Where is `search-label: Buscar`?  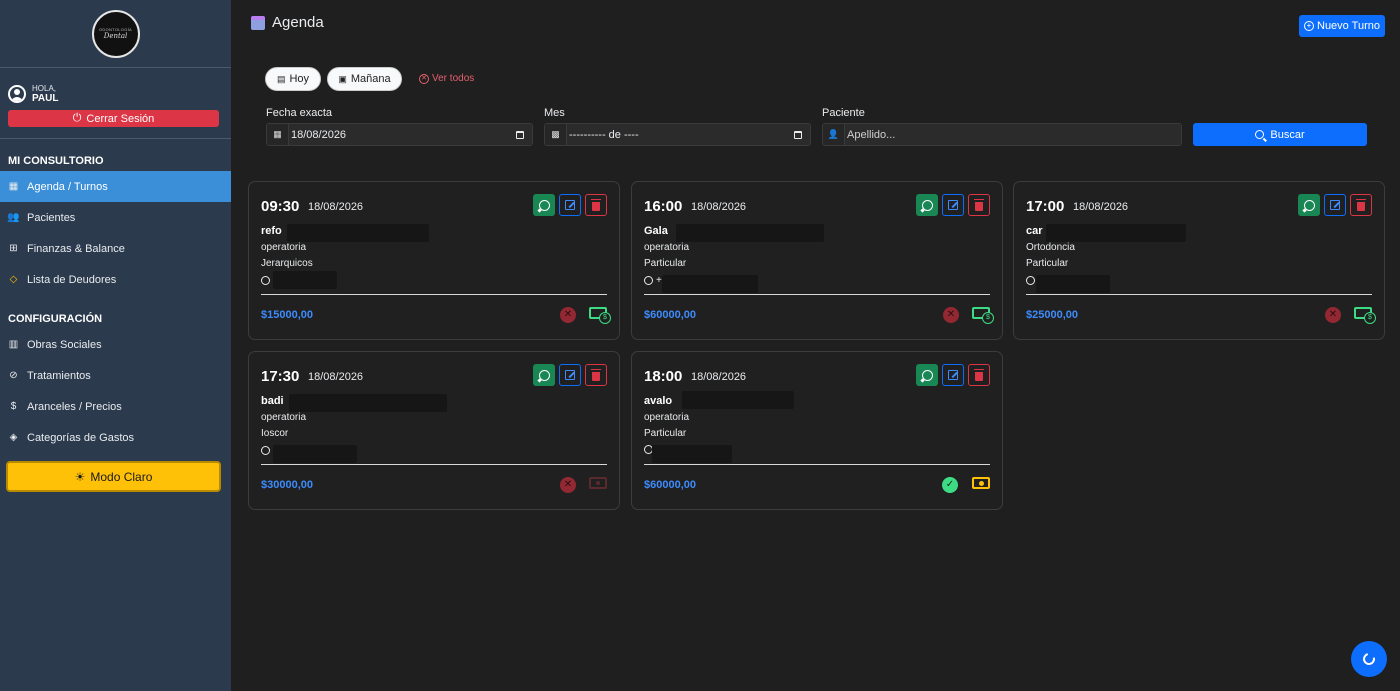
search-label: Buscar is located at coordinates (1287, 134).